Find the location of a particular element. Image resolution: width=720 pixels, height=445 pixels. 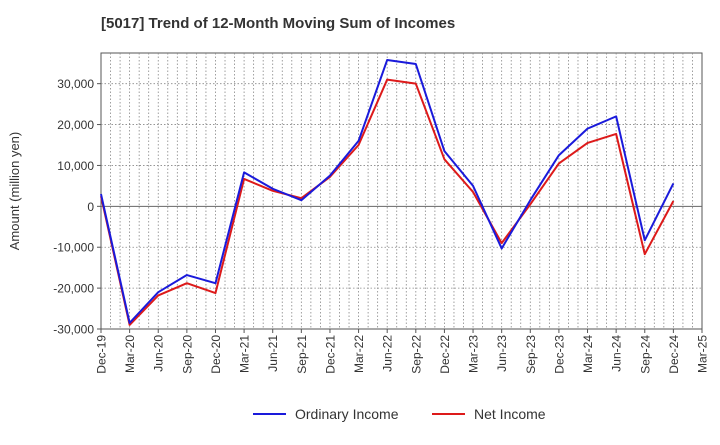

x-tick-label: Mar-21 is located at coordinates (245, 354).